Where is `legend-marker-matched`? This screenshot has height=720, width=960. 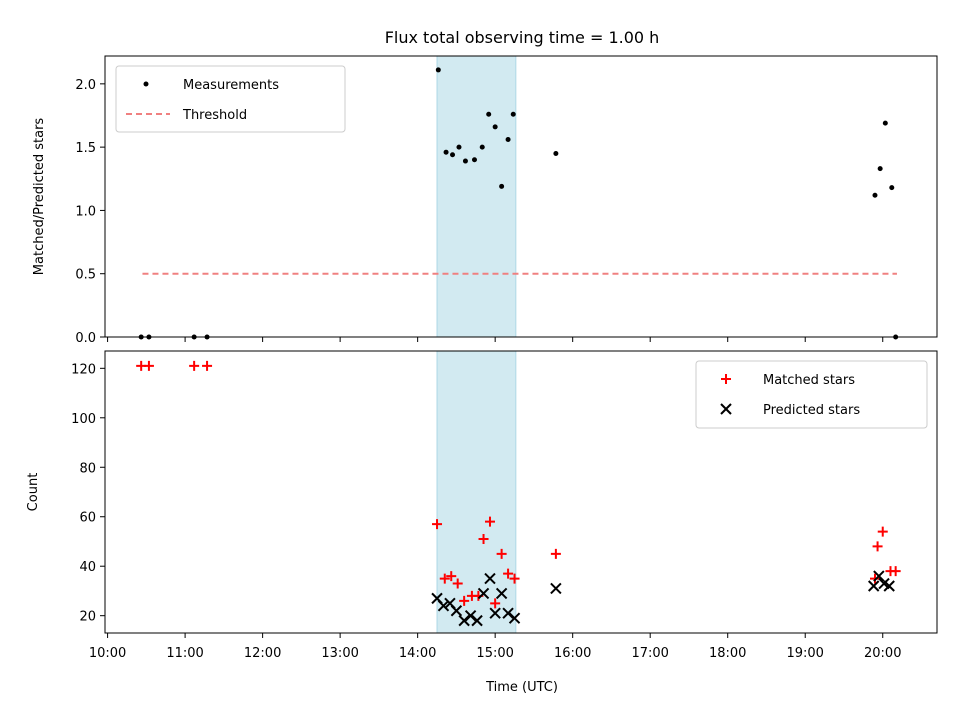
legend-marker-matched is located at coordinates (726, 379).